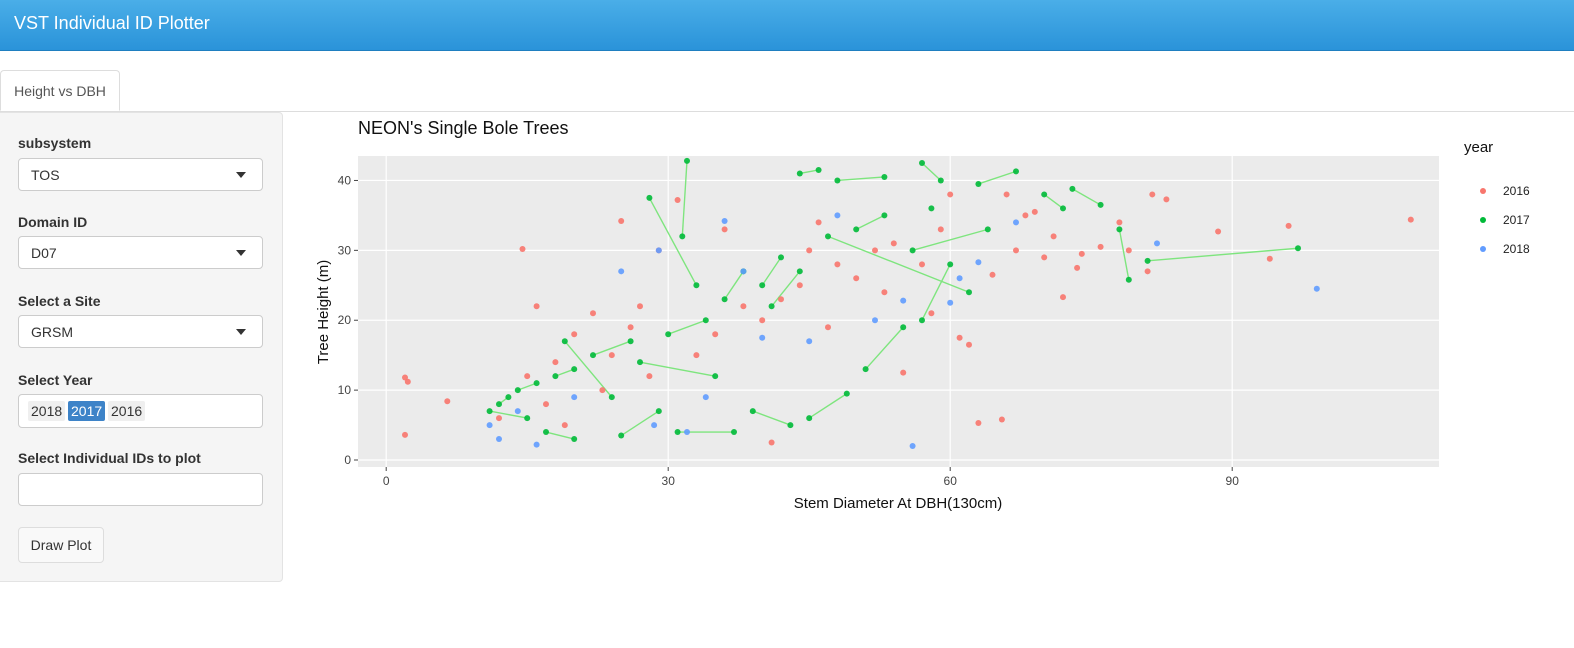  Describe the element at coordinates (87, 411) in the screenshot. I see `year-chip-selected: 2017` at that location.